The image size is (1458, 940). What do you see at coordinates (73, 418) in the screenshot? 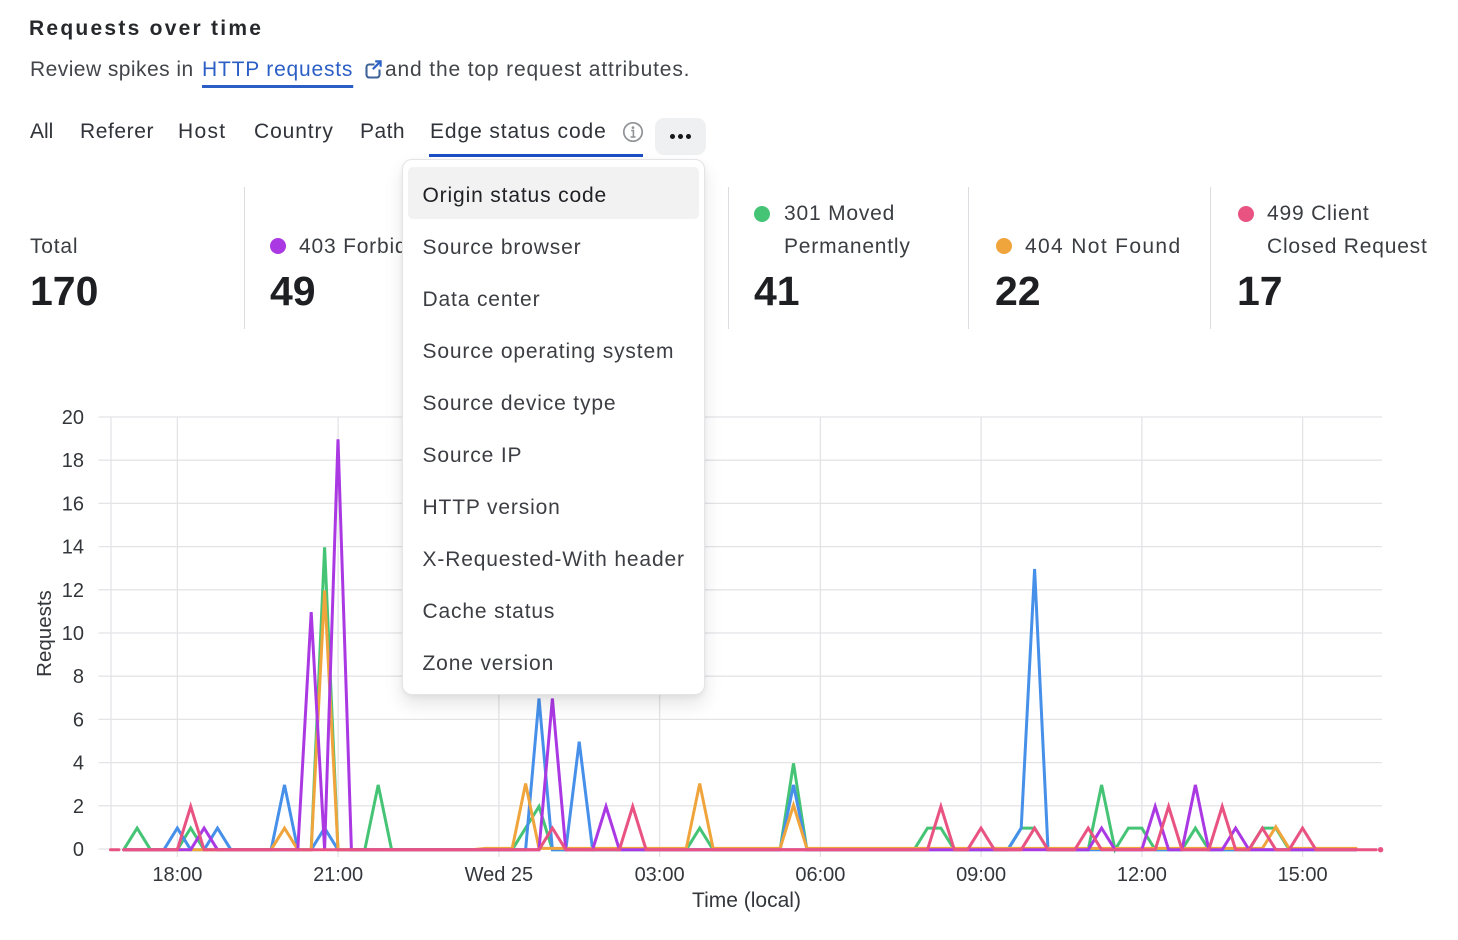
I see `svg-text: 20` at bounding box center [73, 418].